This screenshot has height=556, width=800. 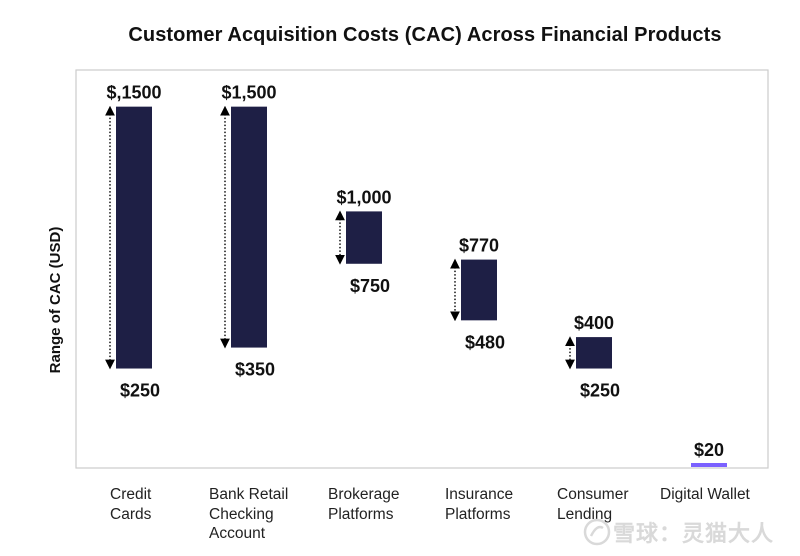 What do you see at coordinates (249, 514) in the screenshot?
I see `x-tick-label-1: Bank Retail Checking Account` at bounding box center [249, 514].